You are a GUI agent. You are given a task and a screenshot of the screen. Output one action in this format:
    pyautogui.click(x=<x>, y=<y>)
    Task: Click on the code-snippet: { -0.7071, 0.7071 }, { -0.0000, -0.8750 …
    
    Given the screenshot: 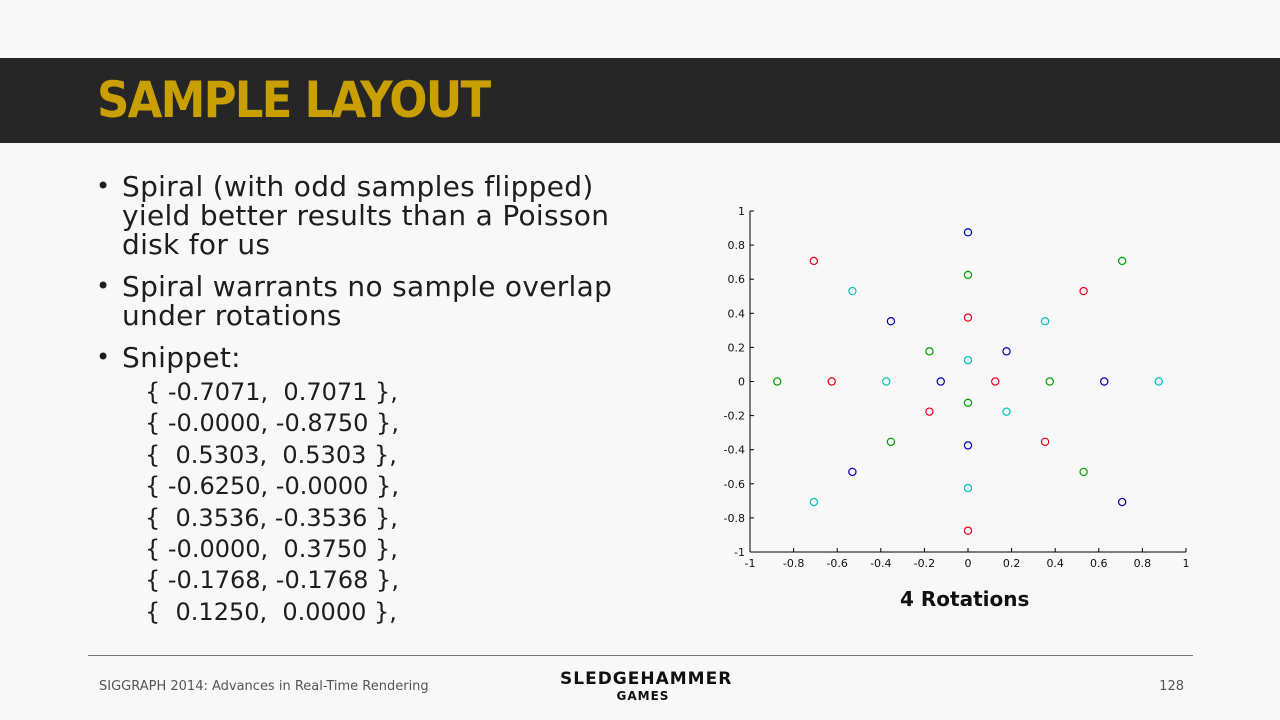 What is the action you would take?
    pyautogui.click(x=272, y=502)
    